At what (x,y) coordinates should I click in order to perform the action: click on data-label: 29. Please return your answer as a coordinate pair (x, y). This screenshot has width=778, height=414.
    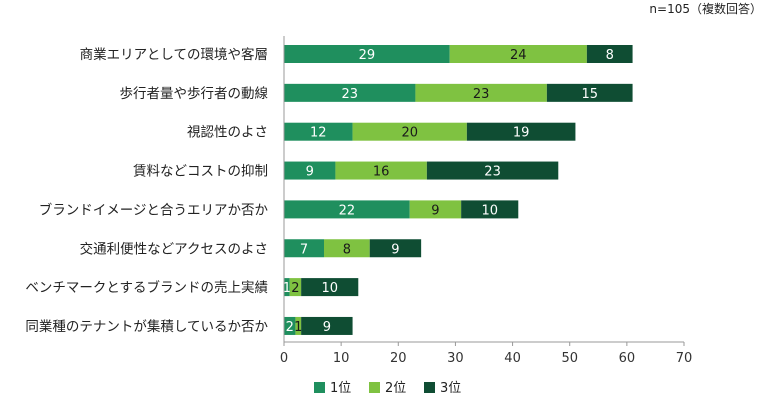
    Looking at the image, I should click on (367, 55).